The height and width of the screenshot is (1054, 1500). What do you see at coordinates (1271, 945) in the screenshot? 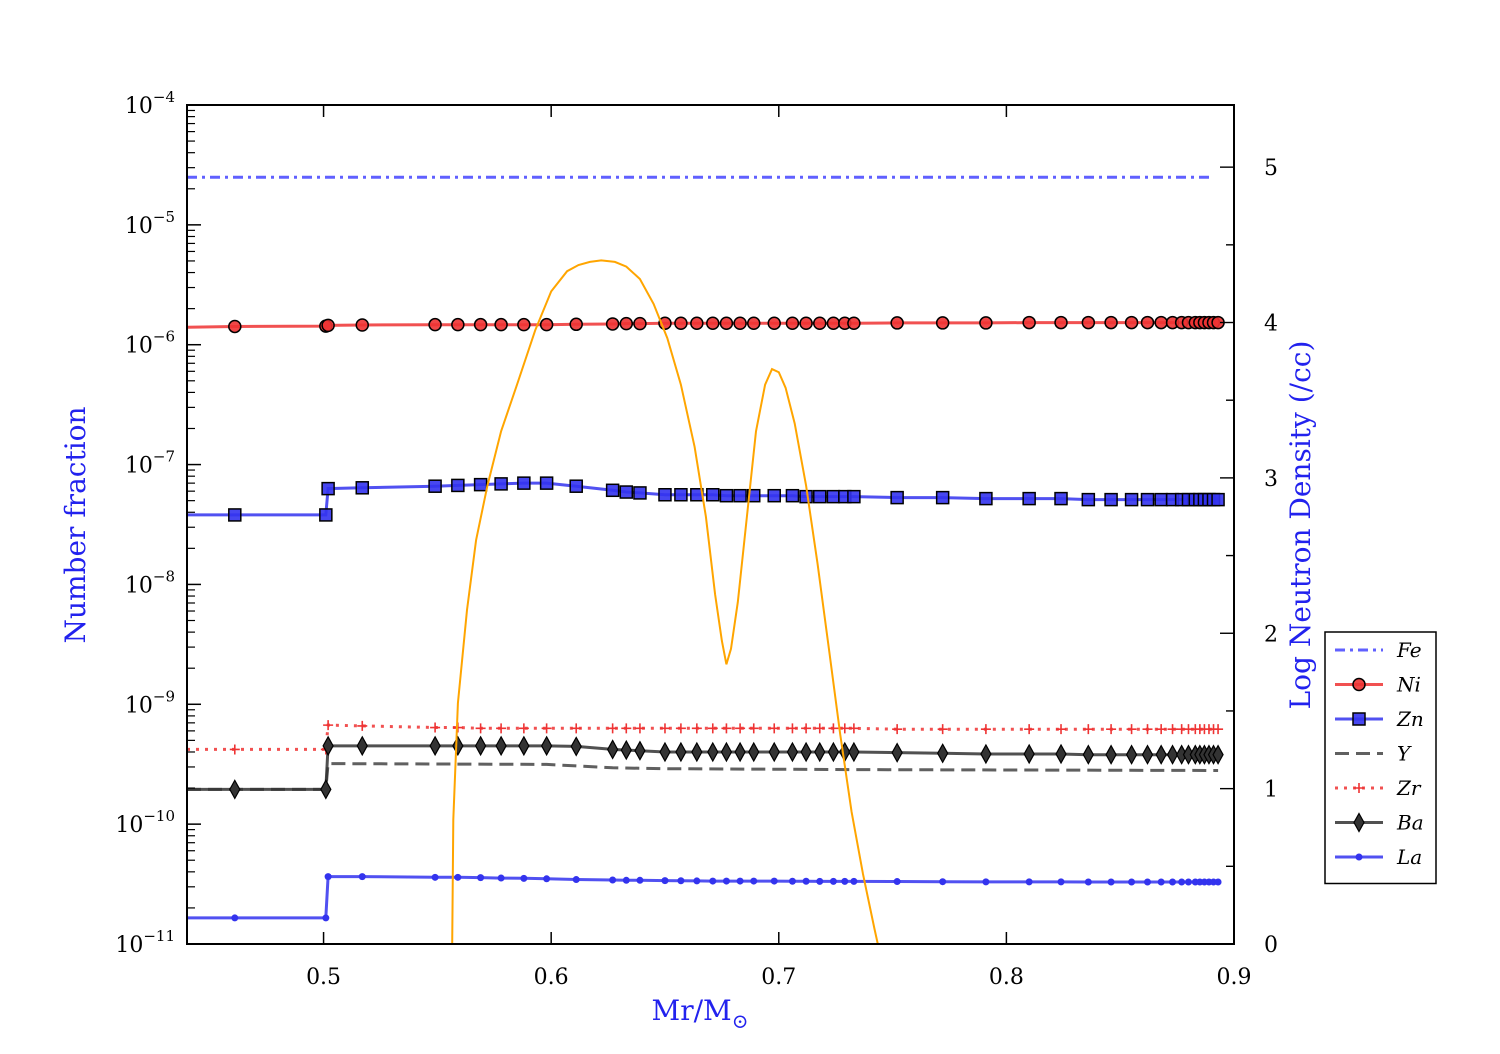
I see `y2-tick-label: 0` at bounding box center [1271, 945].